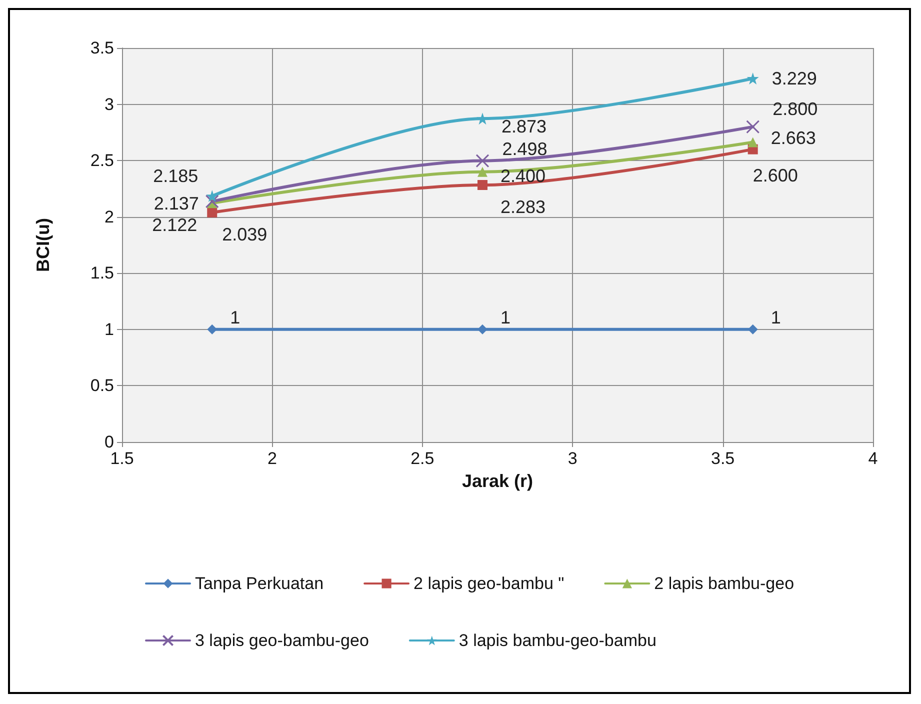 The image size is (921, 704). Describe the element at coordinates (175, 176) in the screenshot. I see `data-label: 2.185` at that location.